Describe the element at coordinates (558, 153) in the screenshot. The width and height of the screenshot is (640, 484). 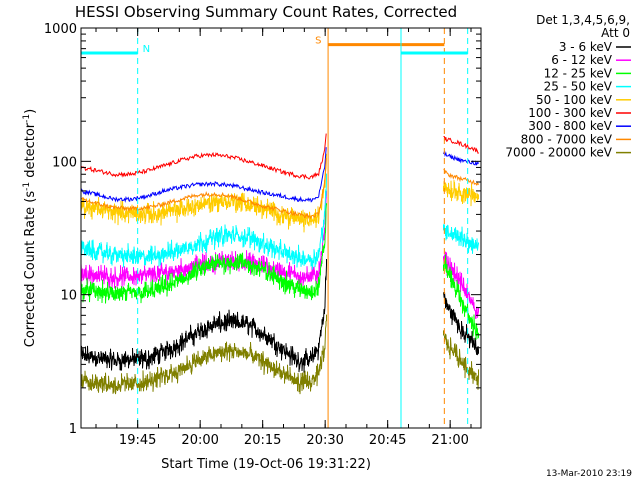
I see `legend-label: 7000 - 20000 keV` at that location.